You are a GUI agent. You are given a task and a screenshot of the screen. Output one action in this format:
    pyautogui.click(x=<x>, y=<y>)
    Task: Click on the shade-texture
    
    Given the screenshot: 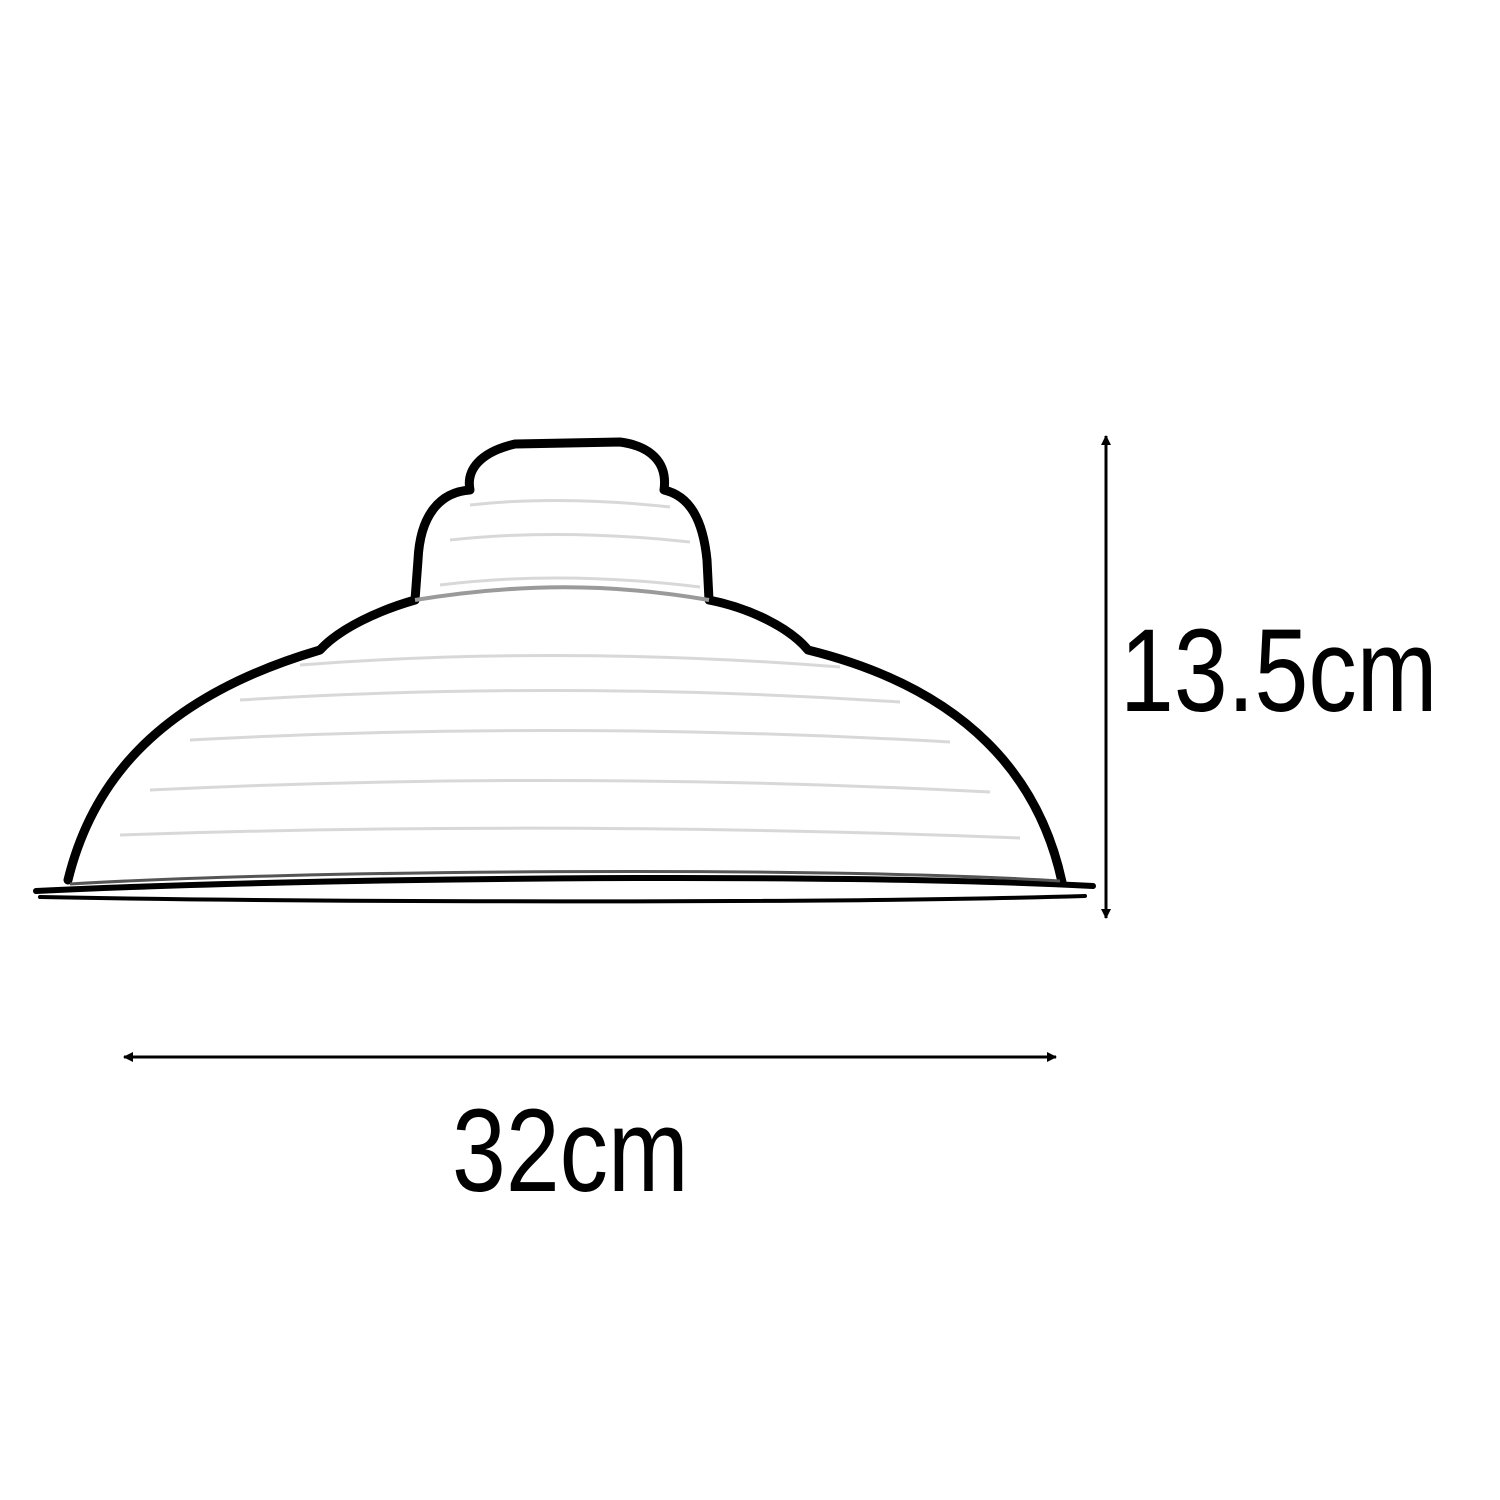 What is the action you would take?
    pyautogui.click(x=570, y=669)
    